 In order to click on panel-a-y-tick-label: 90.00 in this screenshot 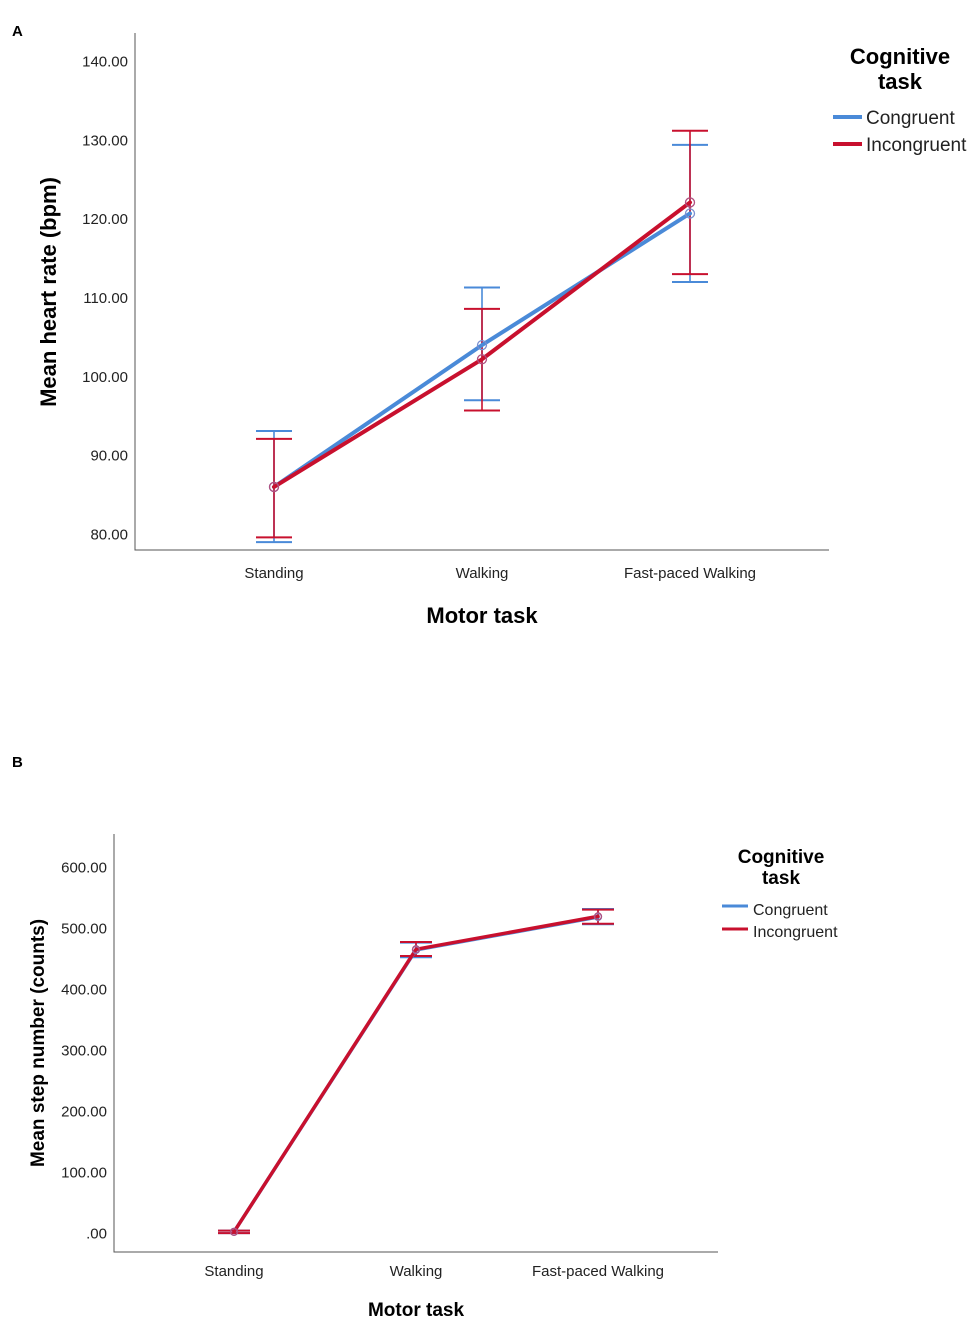, I will do `click(109, 456)`.